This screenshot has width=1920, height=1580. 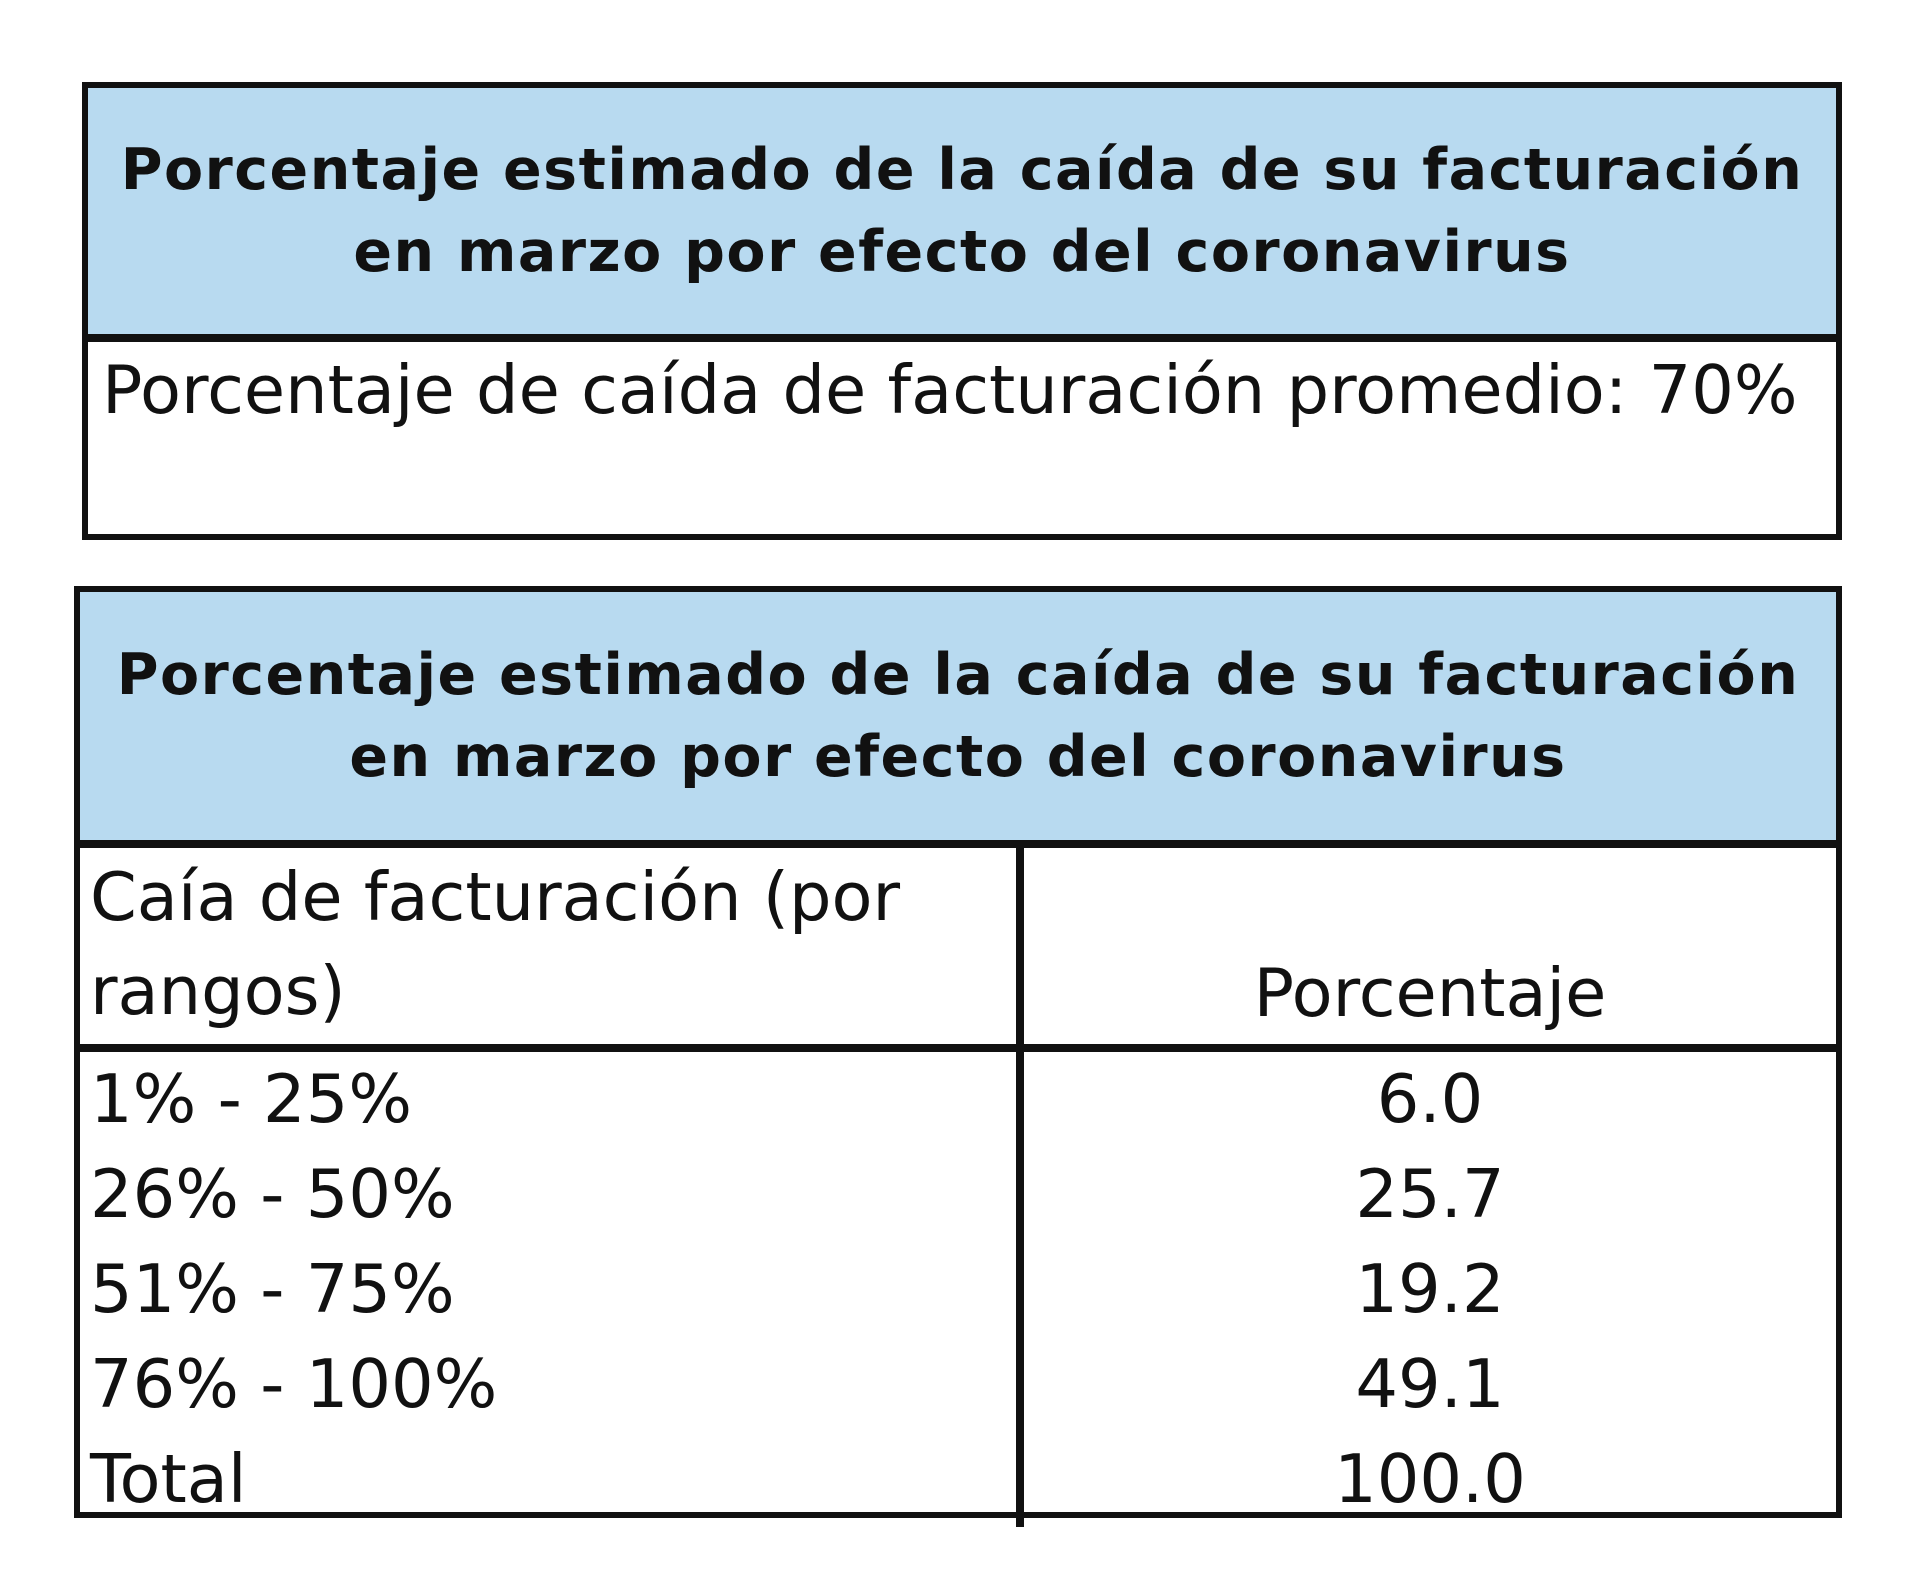 I want to click on percent-cell: 19.2, so click(x=1426, y=1289).